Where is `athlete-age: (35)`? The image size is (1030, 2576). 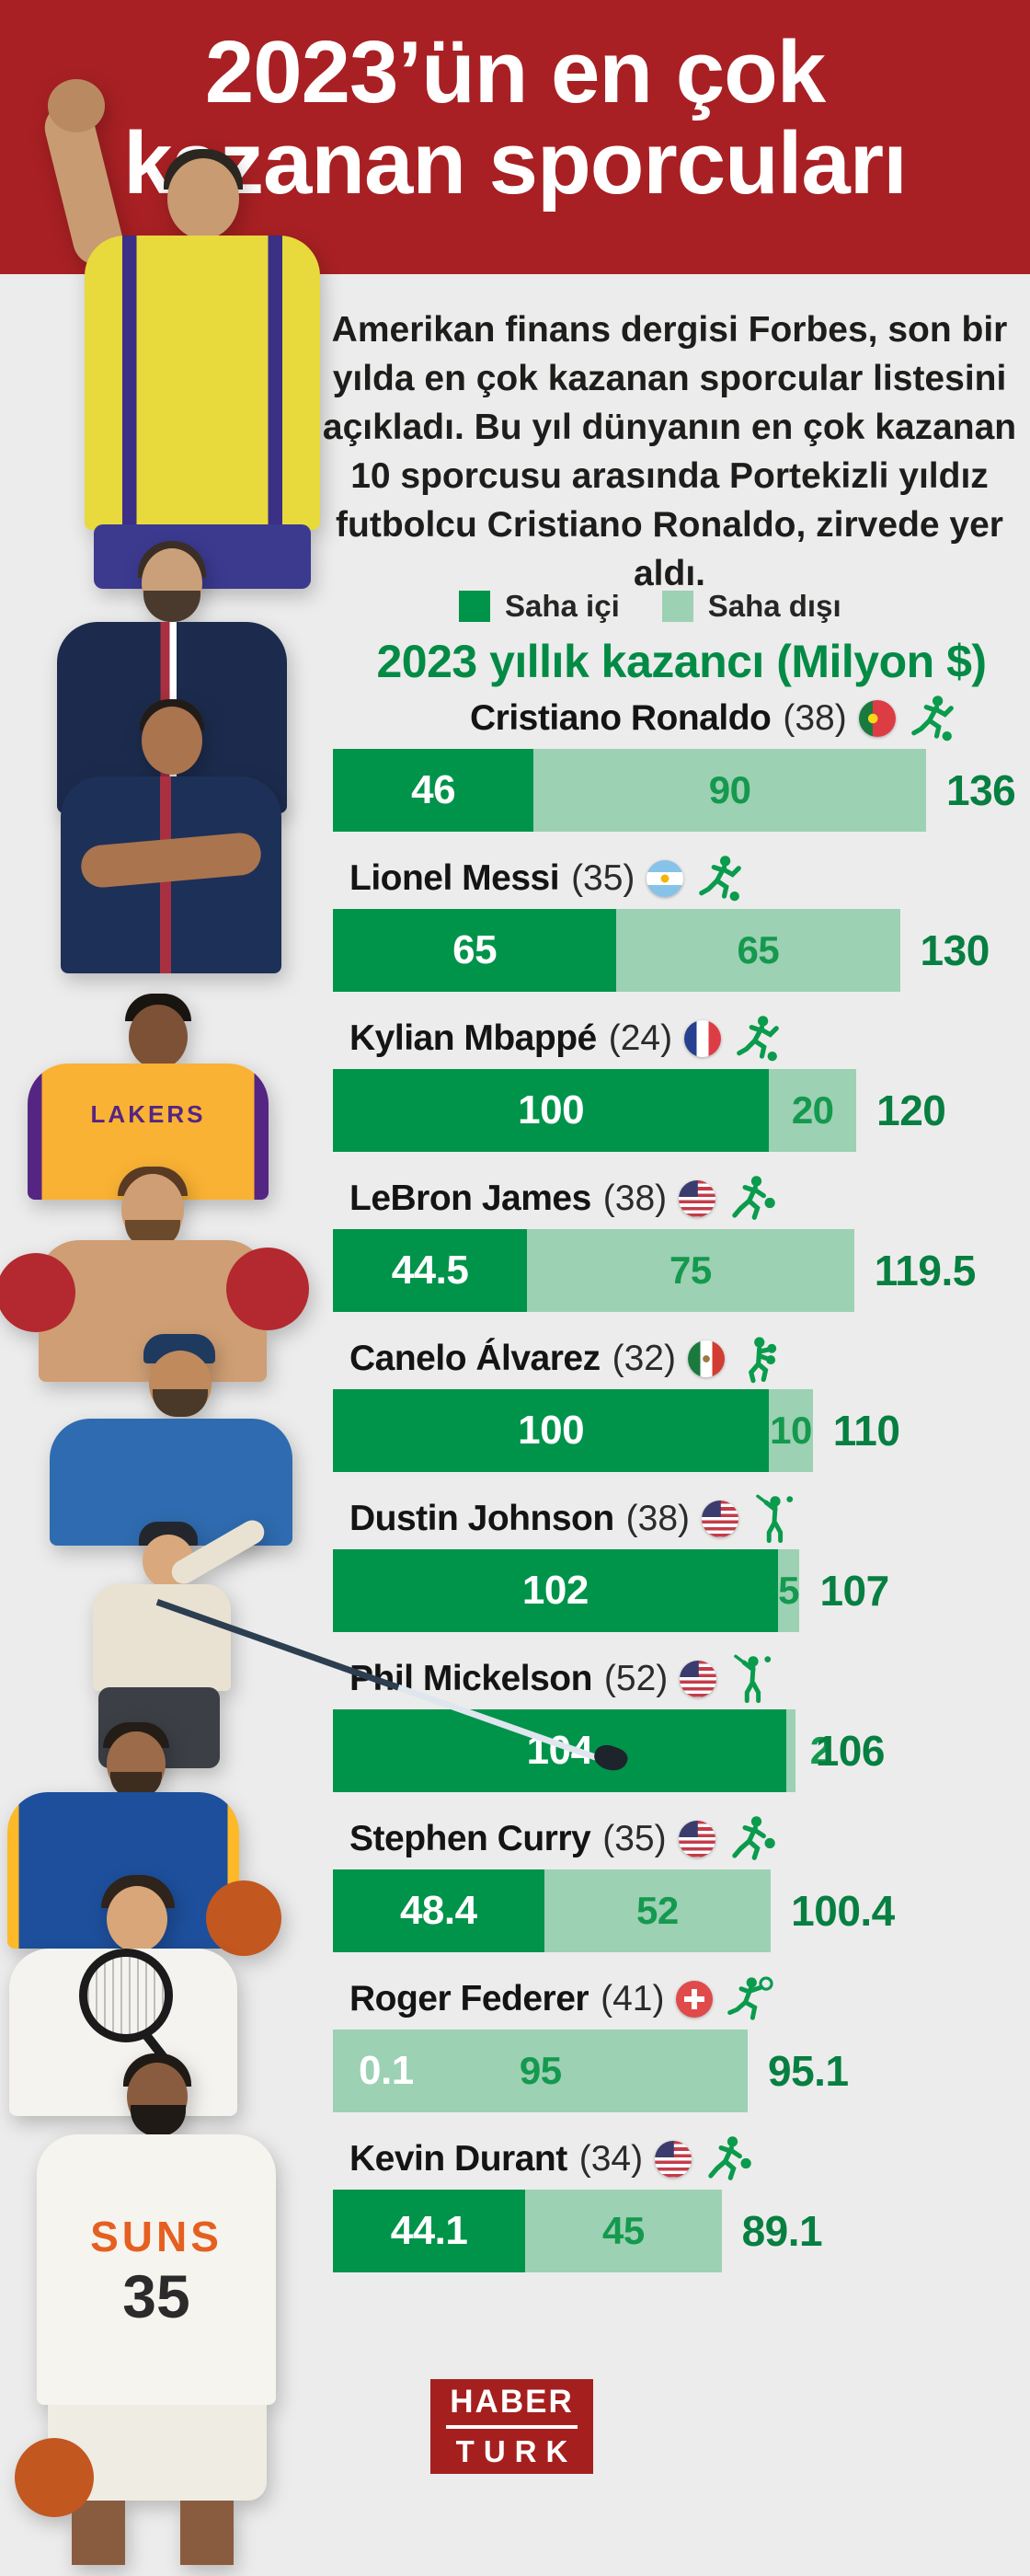
athlete-age: (35) is located at coordinates (634, 1838).